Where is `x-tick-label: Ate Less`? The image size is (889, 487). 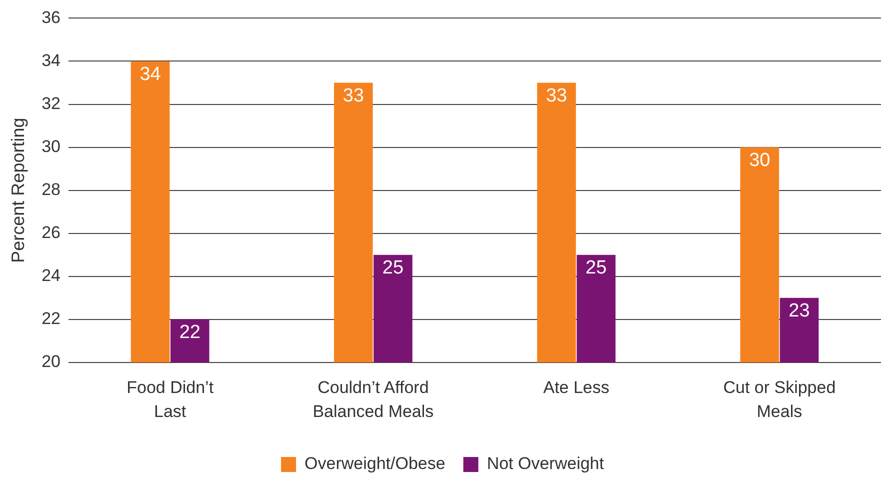
x-tick-label: Ate Less is located at coordinates (576, 387).